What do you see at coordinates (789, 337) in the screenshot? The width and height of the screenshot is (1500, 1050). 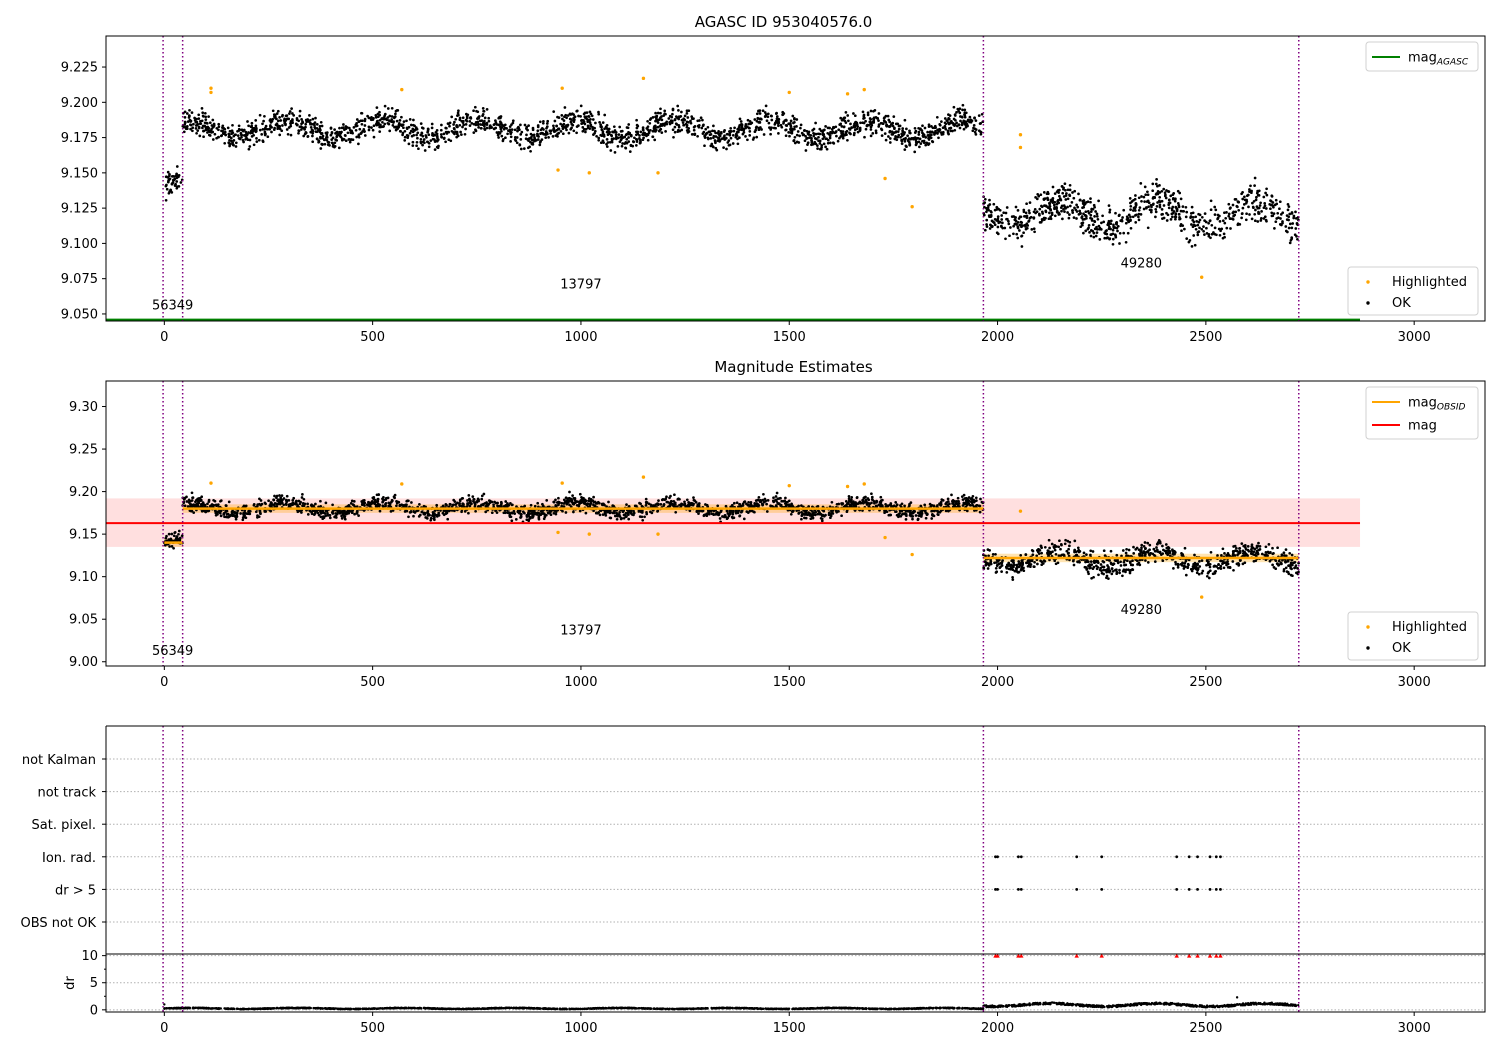 I see `agasc-xtick-label: 1500` at bounding box center [789, 337].